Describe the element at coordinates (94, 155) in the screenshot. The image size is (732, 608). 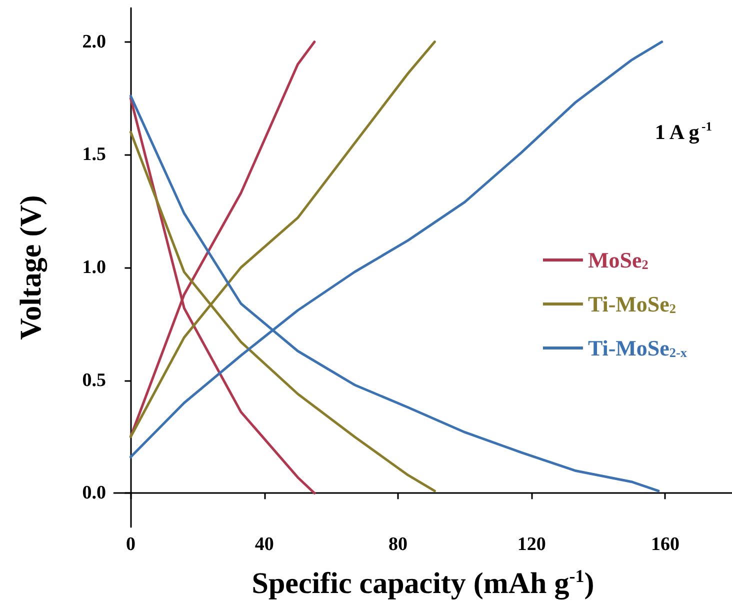
I see `y-tick-label: 1.5` at that location.